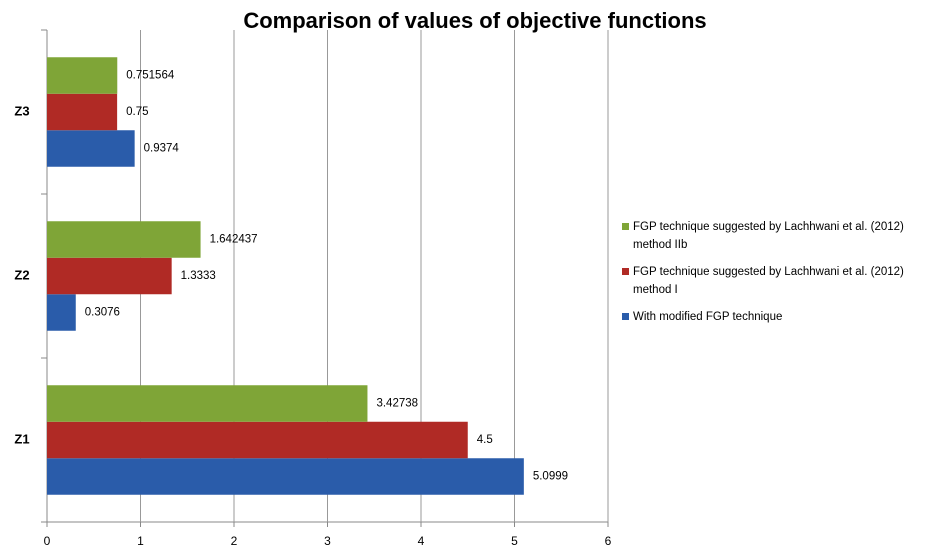  What do you see at coordinates (234, 240) in the screenshot?
I see `value-label: 1.642437` at bounding box center [234, 240].